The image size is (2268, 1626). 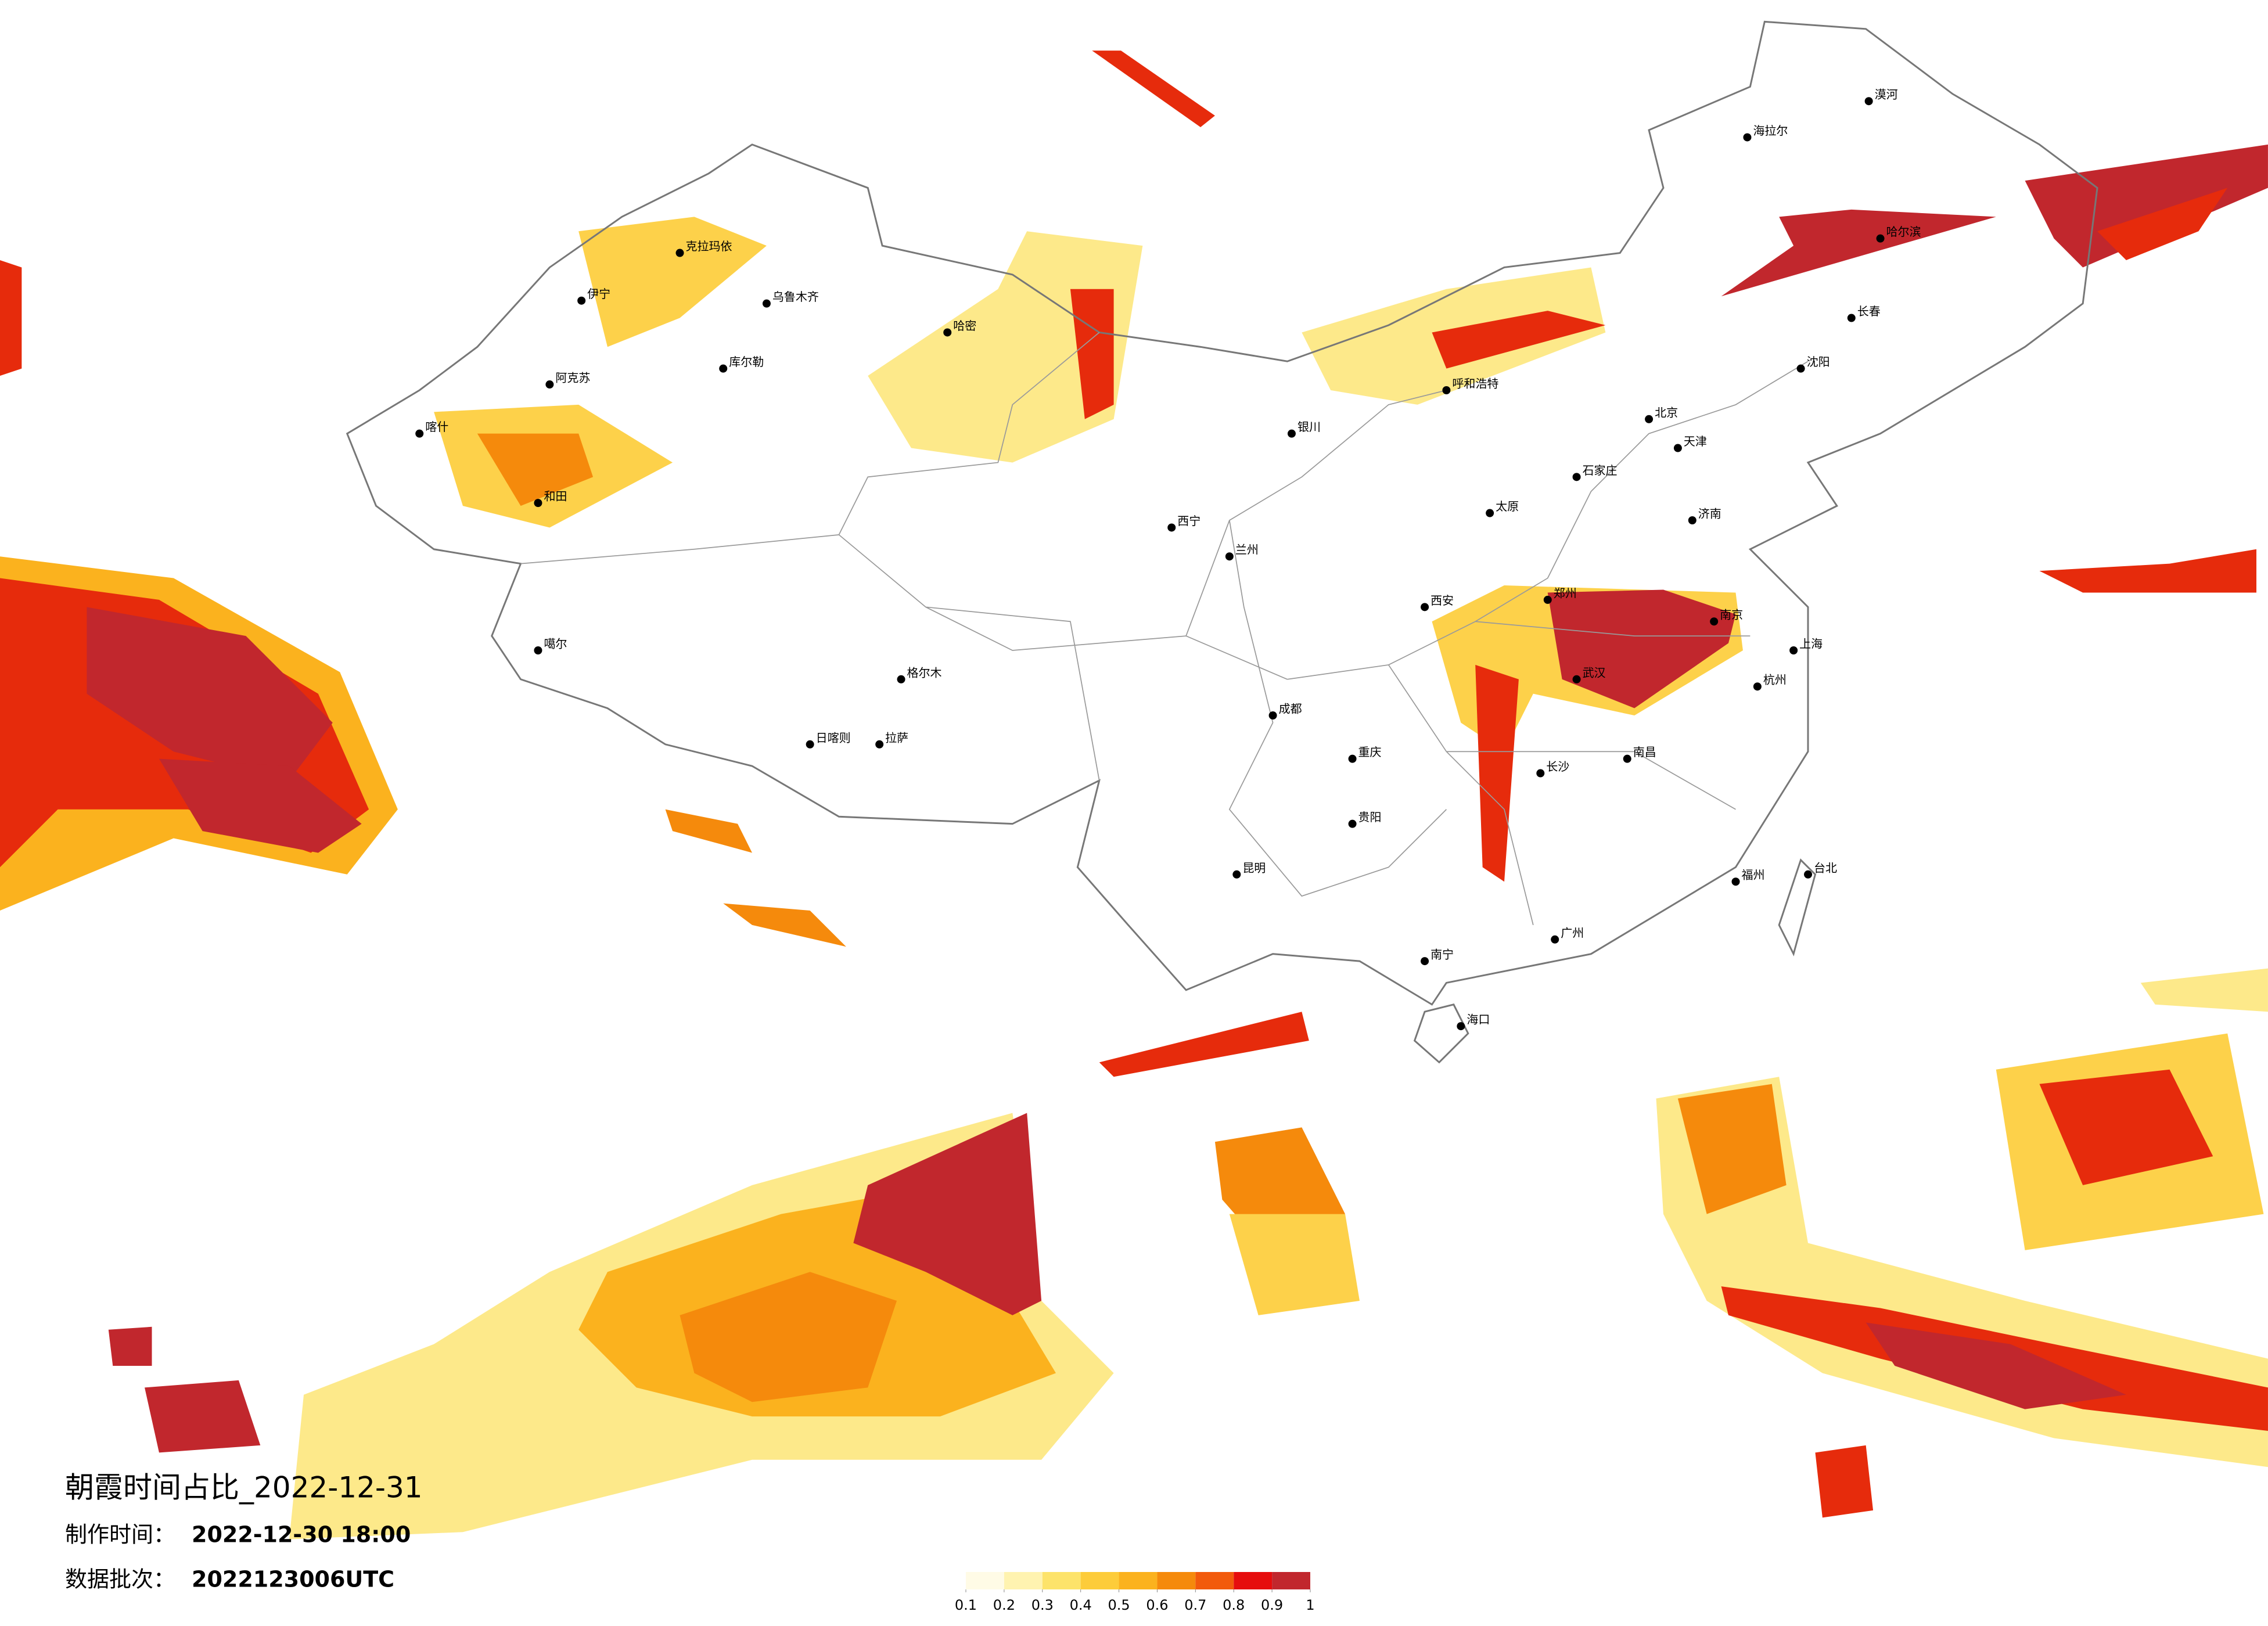 I want to click on city-label: 库尔勒, so click(x=746, y=362).